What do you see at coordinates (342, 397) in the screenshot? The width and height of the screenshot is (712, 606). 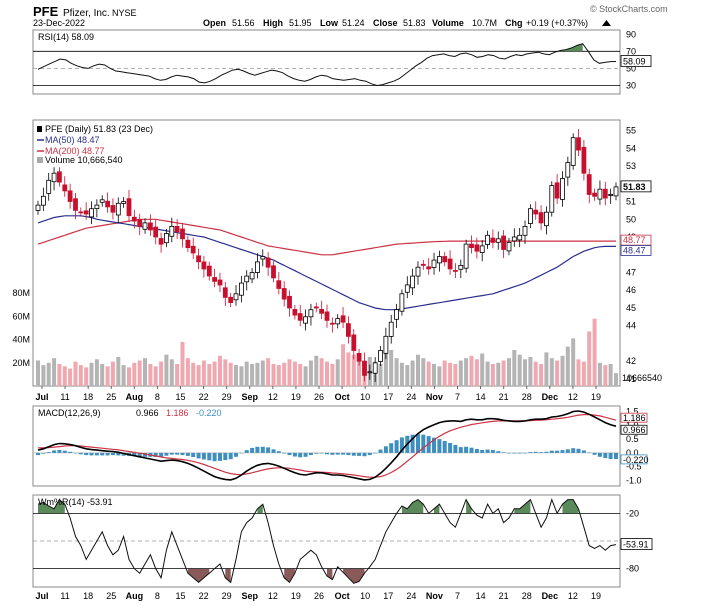 I see `date-tick-label-13: Oct` at bounding box center [342, 397].